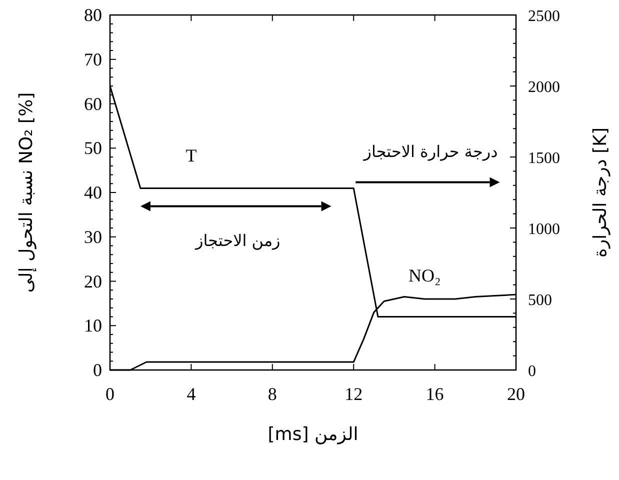 This screenshot has width=619, height=480. Describe the element at coordinates (93, 148) in the screenshot. I see `y-tick-label: 50` at that location.